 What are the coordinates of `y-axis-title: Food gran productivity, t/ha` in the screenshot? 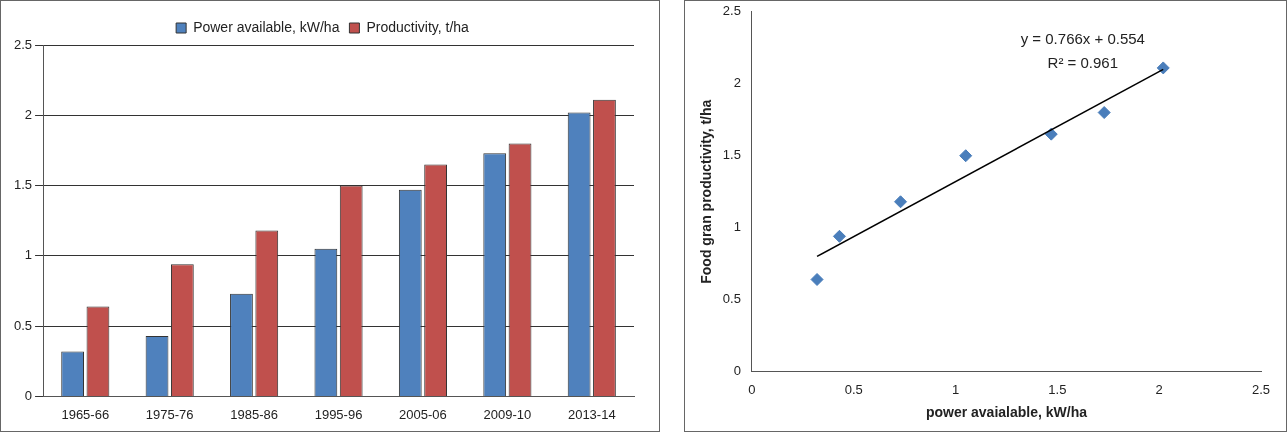 It's located at (706, 191).